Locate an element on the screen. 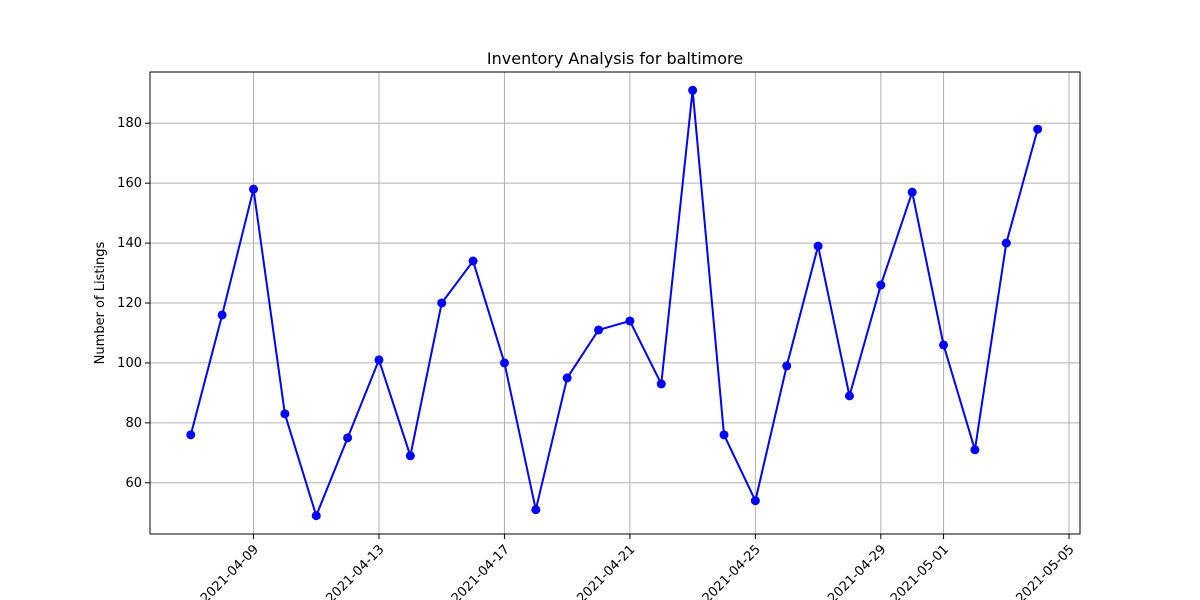 This screenshot has width=1200, height=600. x-tick-label: 2021-04-17 is located at coordinates (481, 571).